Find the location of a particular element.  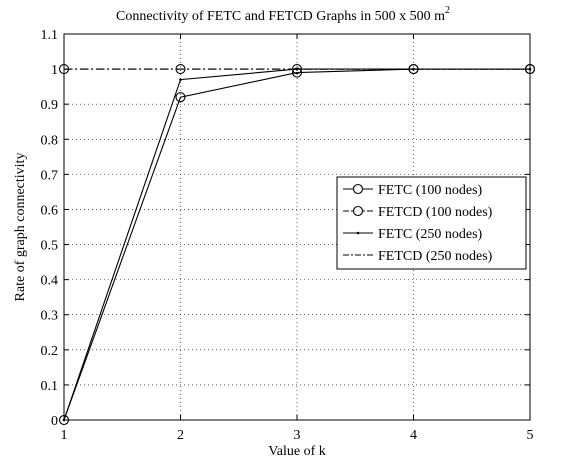

y-tick-label: 0.5 is located at coordinates (50, 246).